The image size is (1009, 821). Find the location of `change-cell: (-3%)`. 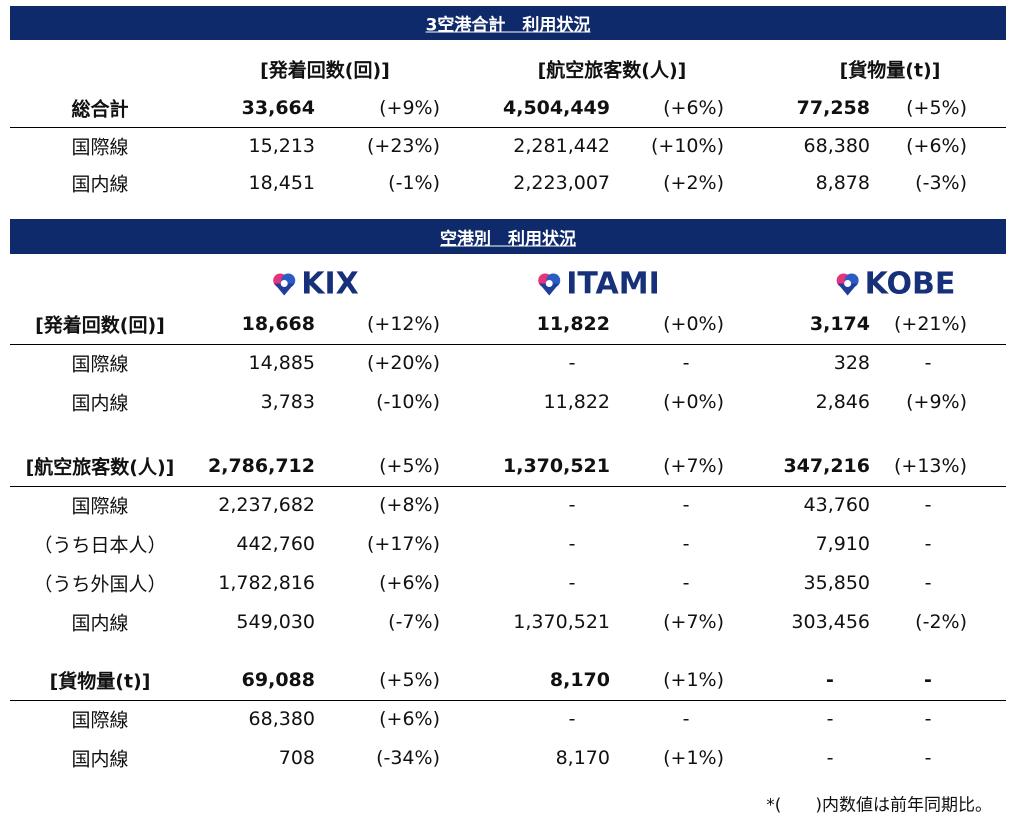

change-cell: (-3%) is located at coordinates (941, 183).